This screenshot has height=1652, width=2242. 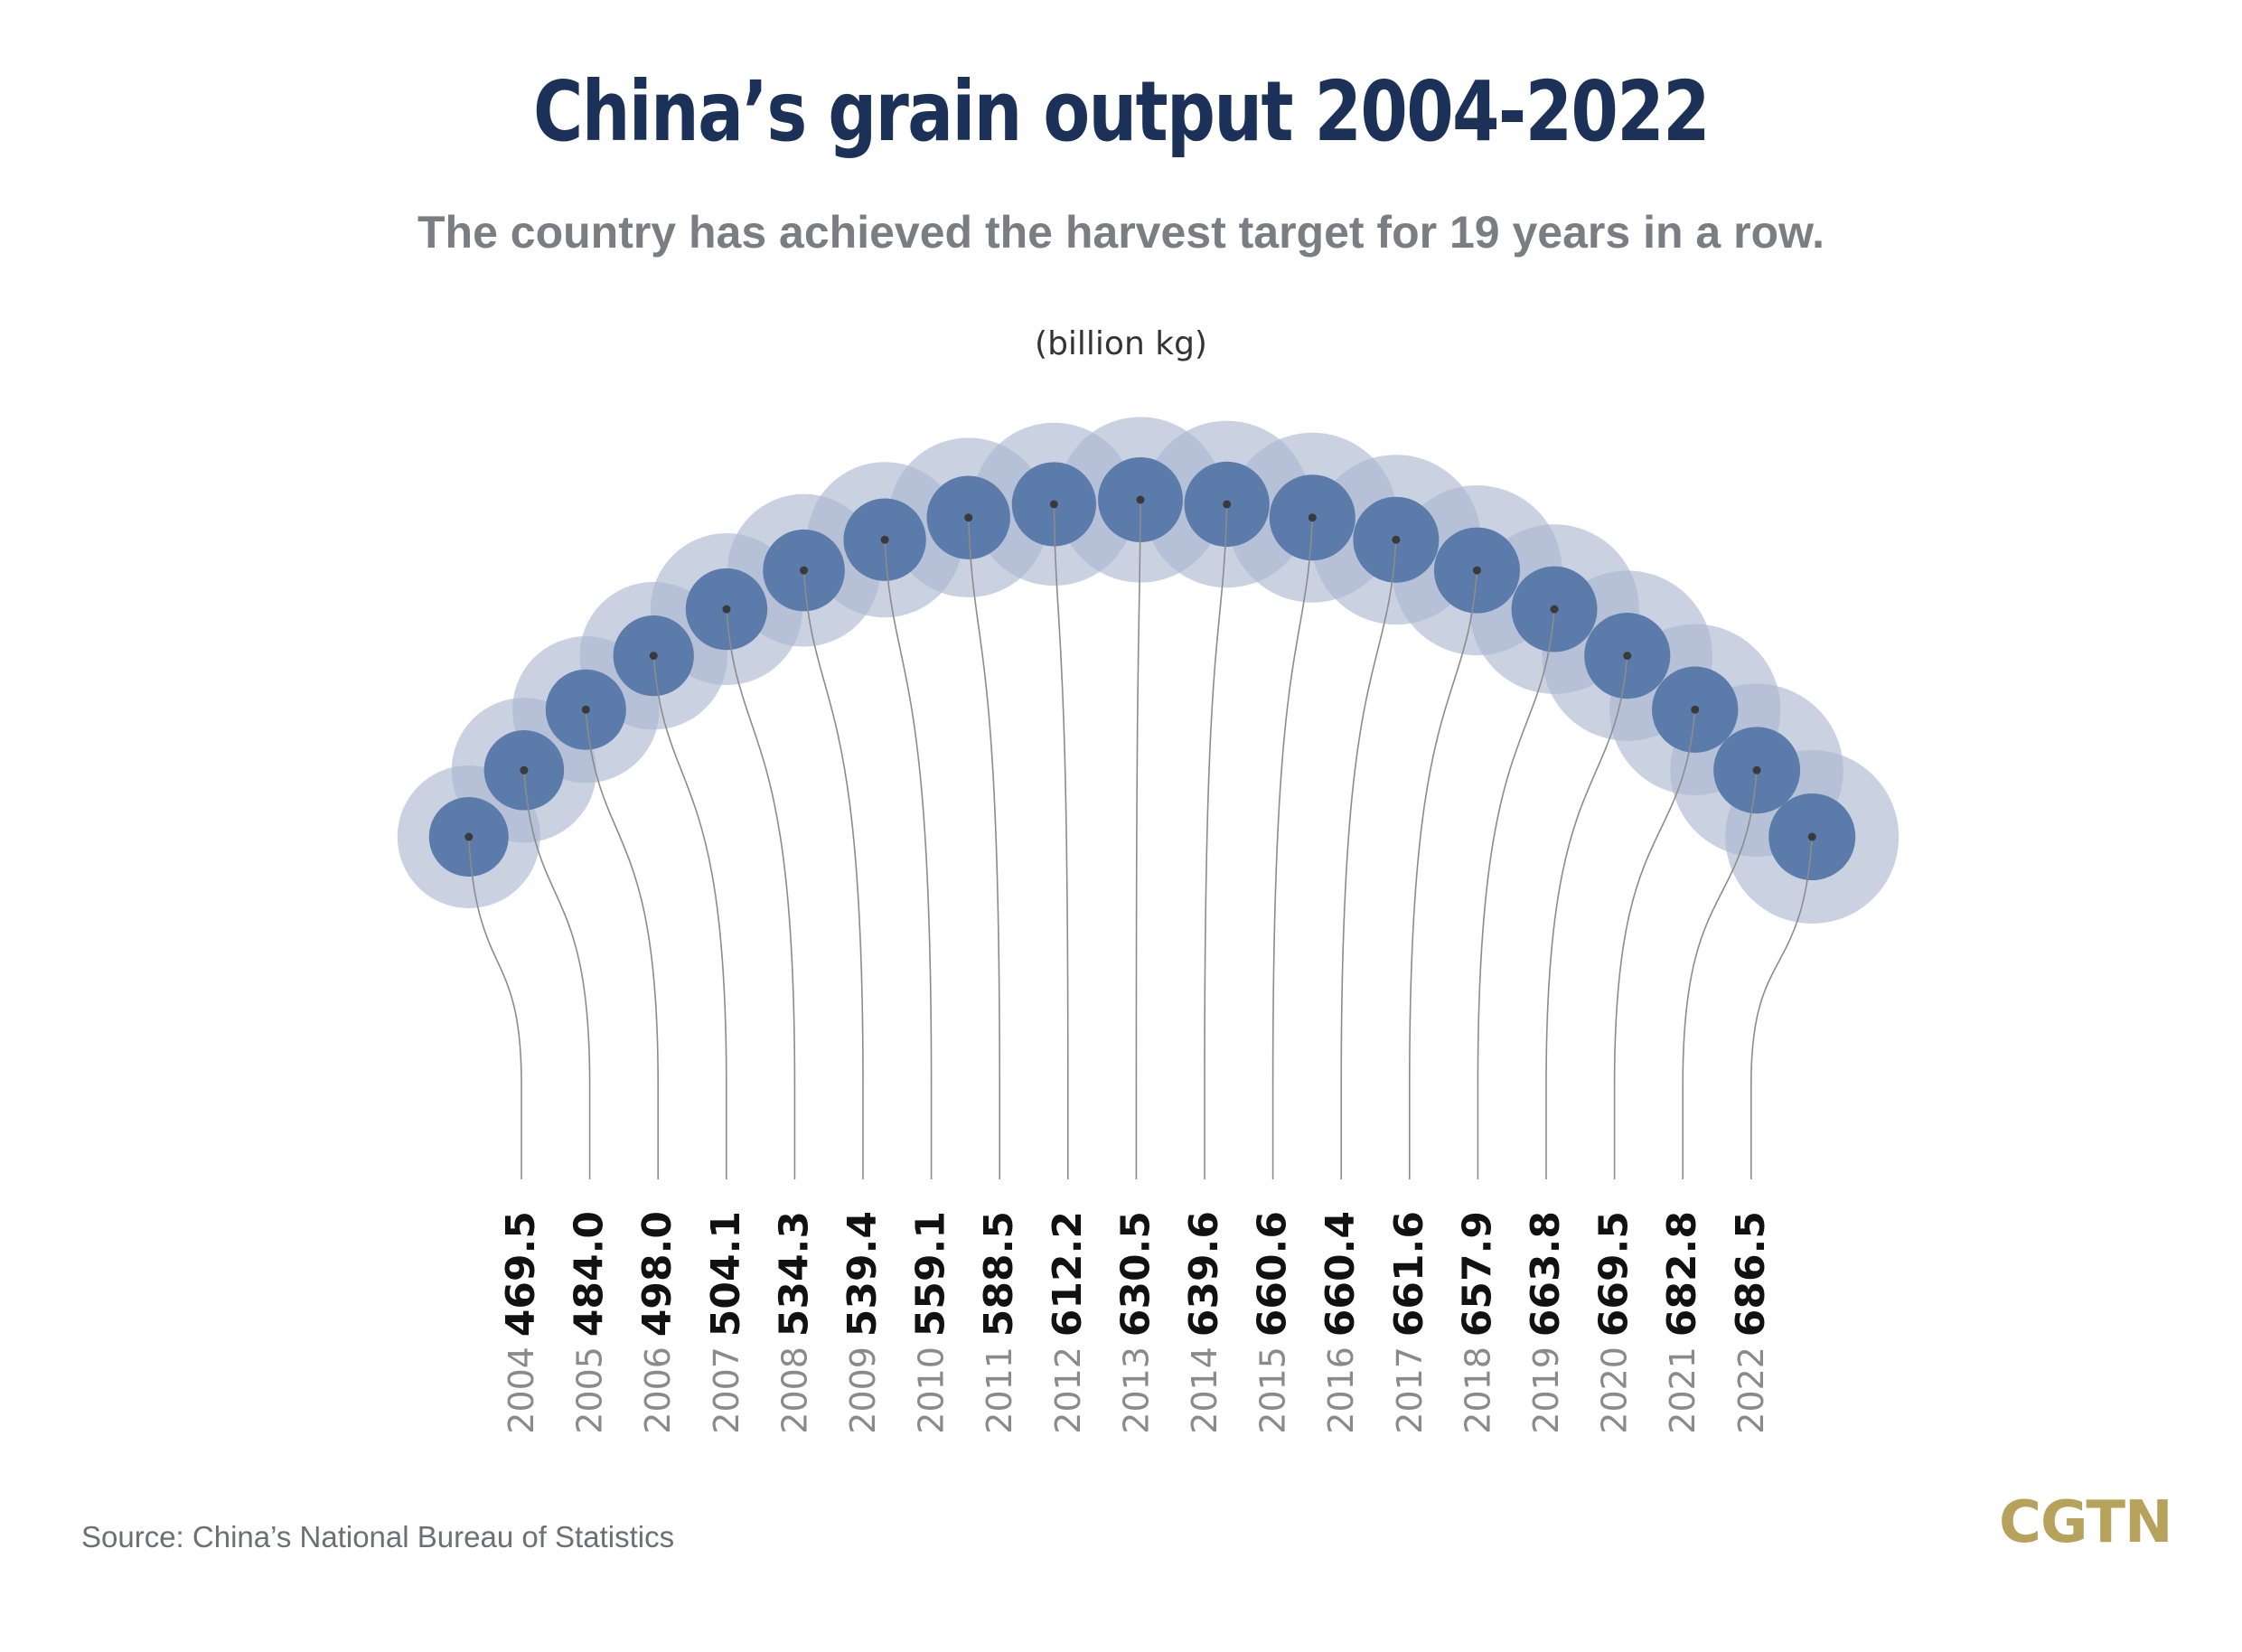 What do you see at coordinates (1476, 570) in the screenshot?
I see `center-dot-2017` at bounding box center [1476, 570].